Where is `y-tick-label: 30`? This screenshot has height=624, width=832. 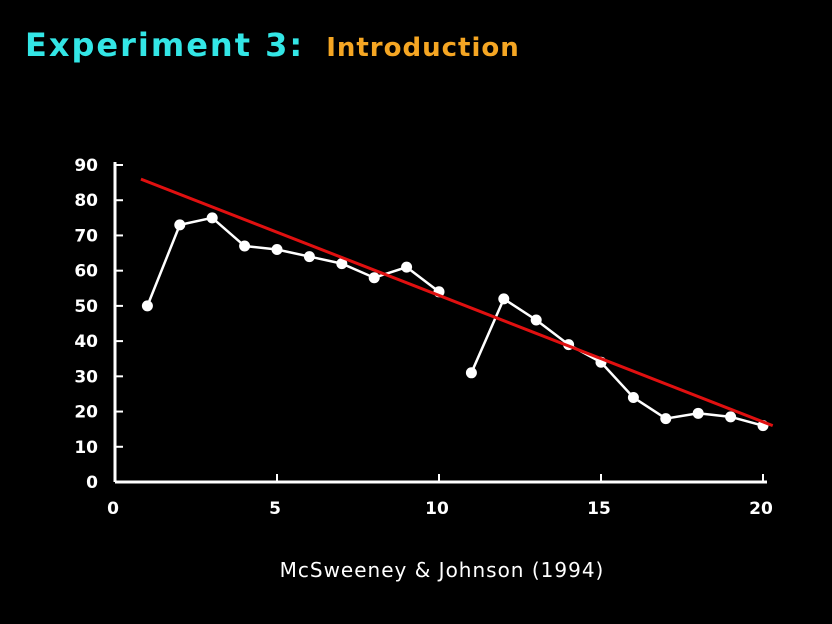 y-tick-label: 30 is located at coordinates (86, 377).